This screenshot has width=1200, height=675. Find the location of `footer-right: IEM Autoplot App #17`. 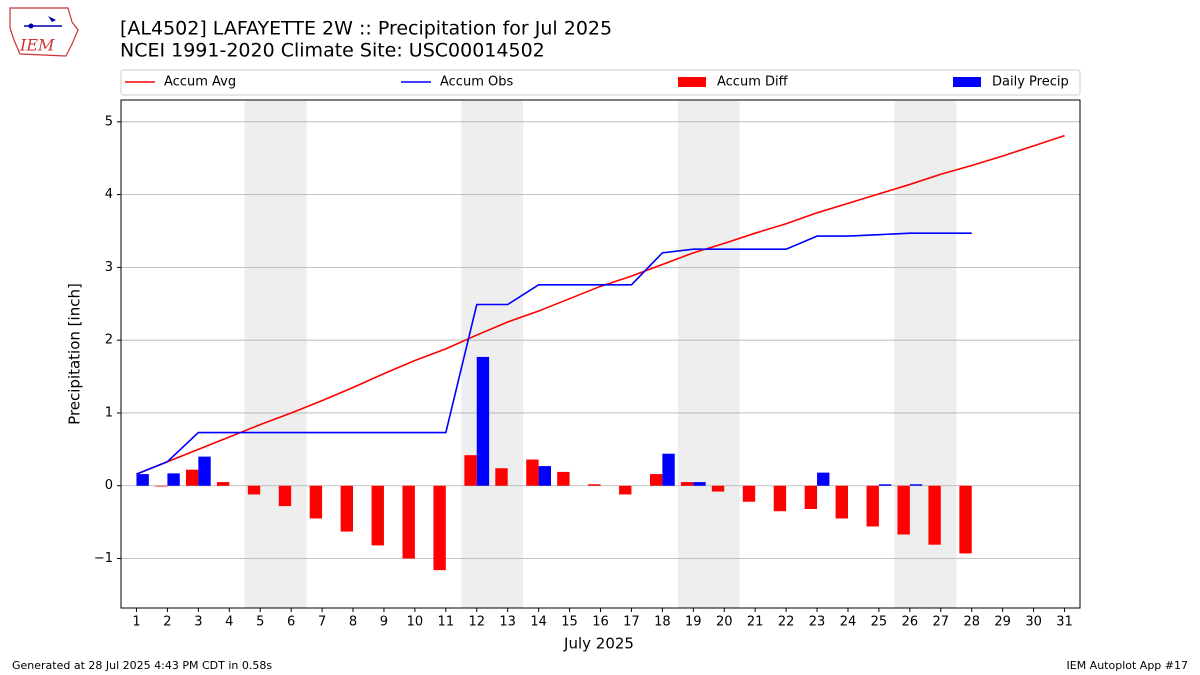

footer-right: IEM Autoplot App #17 is located at coordinates (1128, 665).